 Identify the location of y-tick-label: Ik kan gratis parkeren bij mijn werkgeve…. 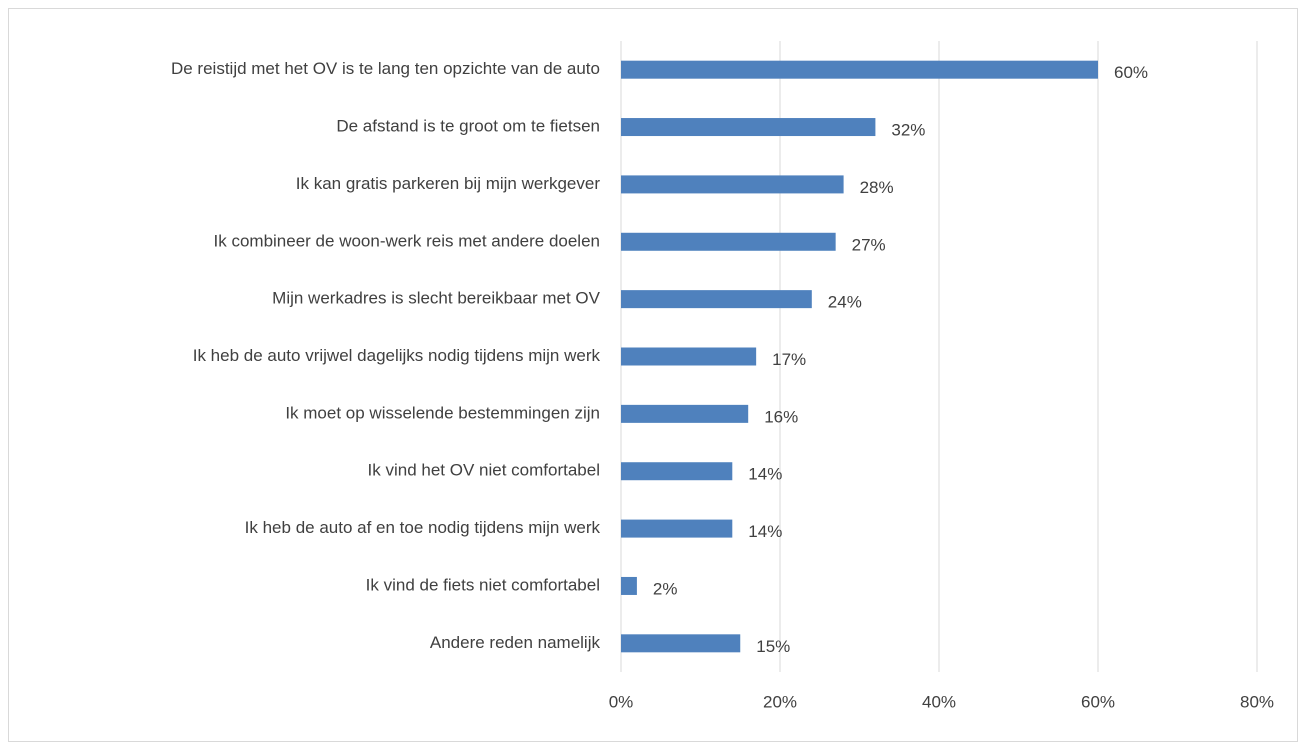
(448, 183).